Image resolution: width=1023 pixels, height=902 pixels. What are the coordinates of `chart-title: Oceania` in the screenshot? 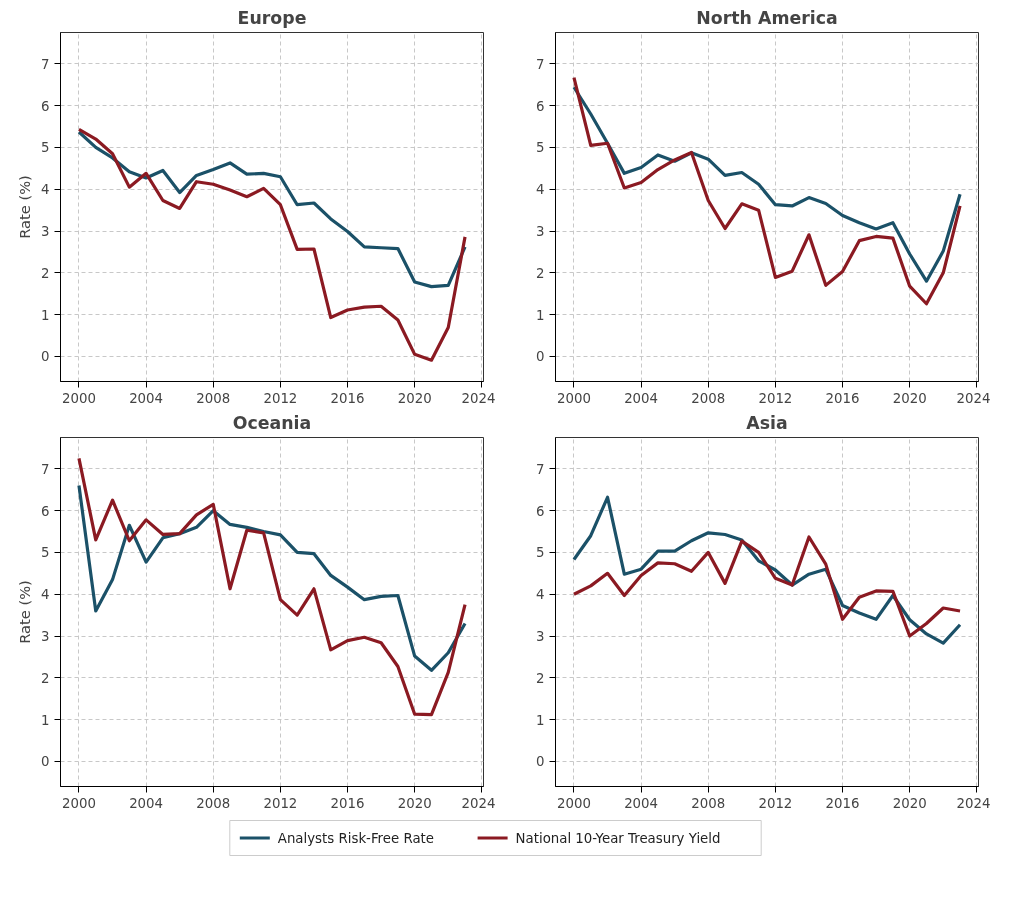 It's located at (272, 422).